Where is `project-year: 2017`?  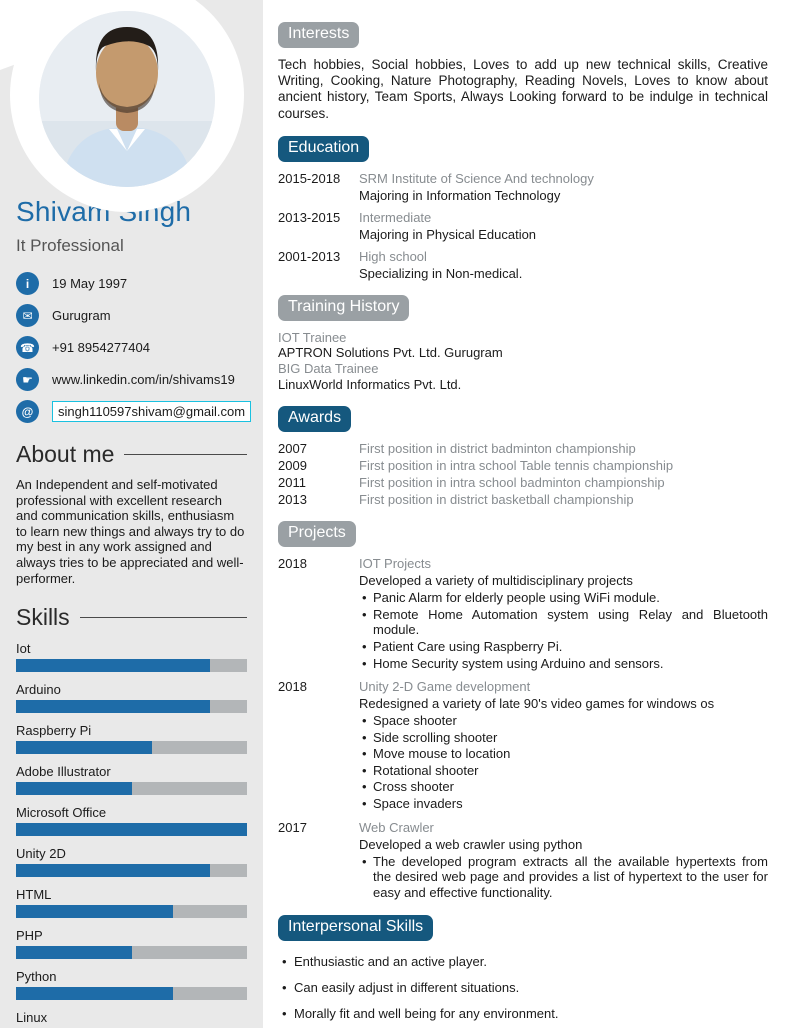 project-year: 2017 is located at coordinates (292, 827).